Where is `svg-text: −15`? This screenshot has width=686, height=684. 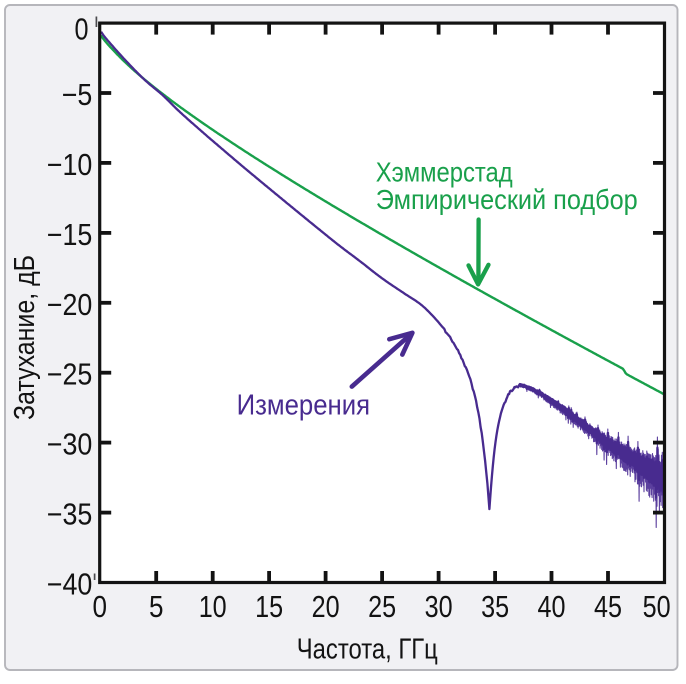
svg-text: −15 is located at coordinates (70, 235).